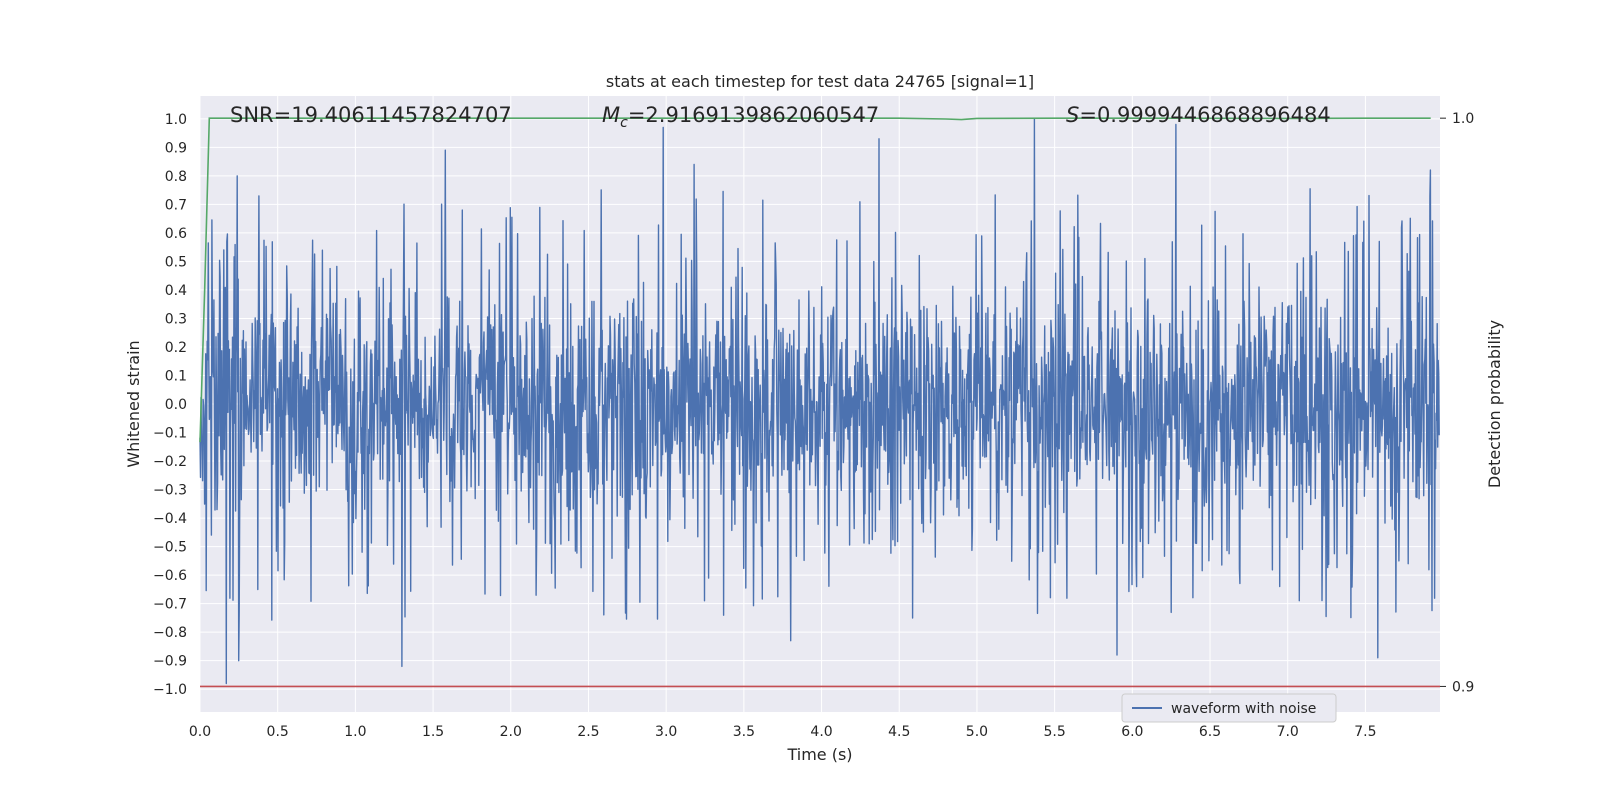  What do you see at coordinates (176, 291) in the screenshot?
I see `y-tick-label: 0.4` at bounding box center [176, 291].